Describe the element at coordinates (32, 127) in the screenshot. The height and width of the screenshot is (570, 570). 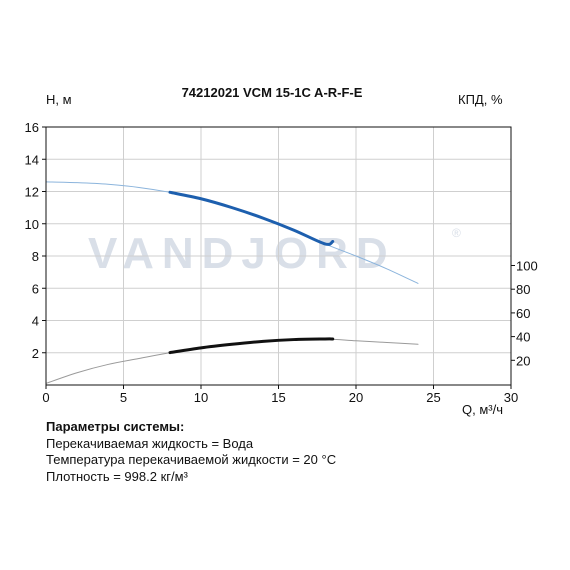
I see `y-tick-label: 16` at that location.